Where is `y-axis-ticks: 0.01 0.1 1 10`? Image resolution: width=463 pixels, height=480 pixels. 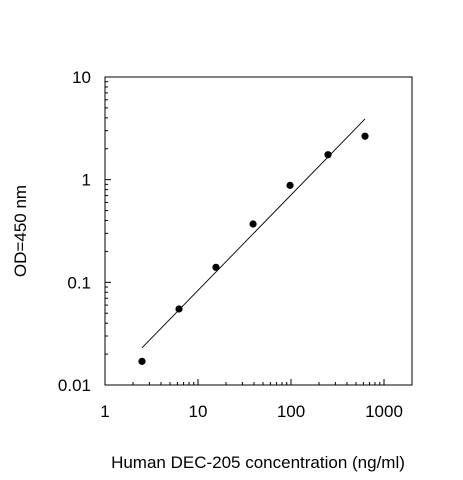
y-axis-ticks: 0.01 0.1 1 10 is located at coordinates (84, 231).